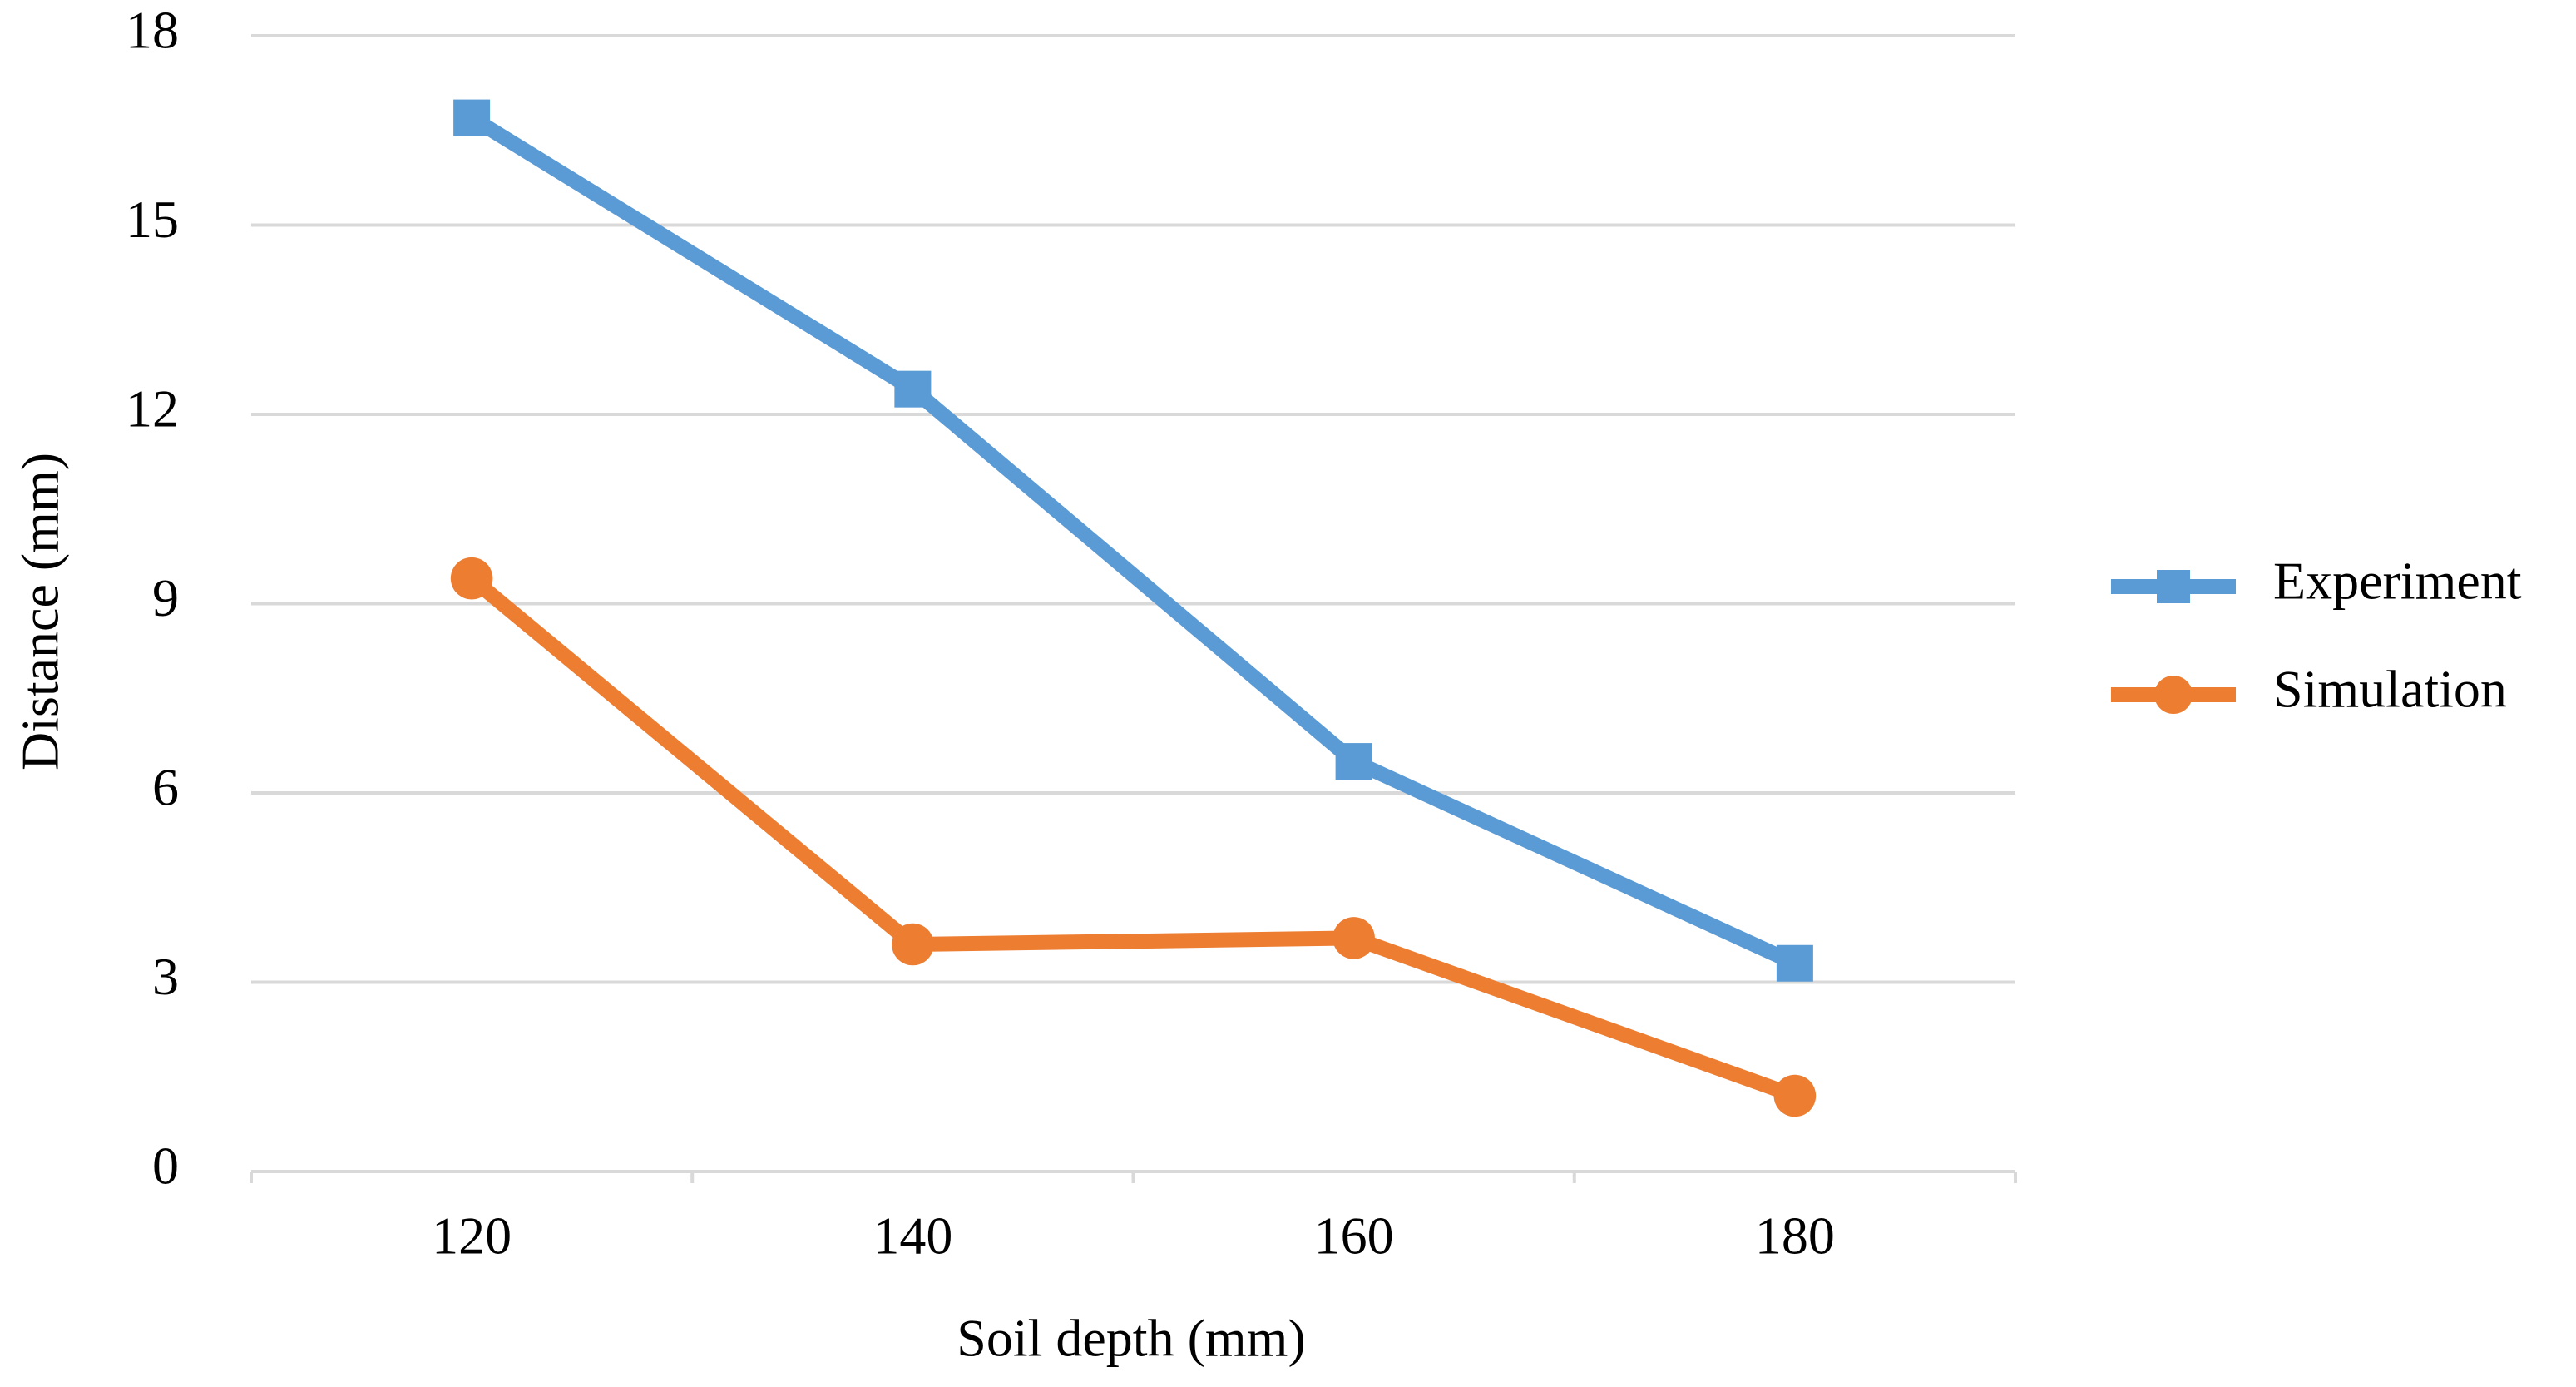 The image size is (2576, 1387). What do you see at coordinates (165, 597) in the screenshot?
I see `y-tick-label: 9` at bounding box center [165, 597].